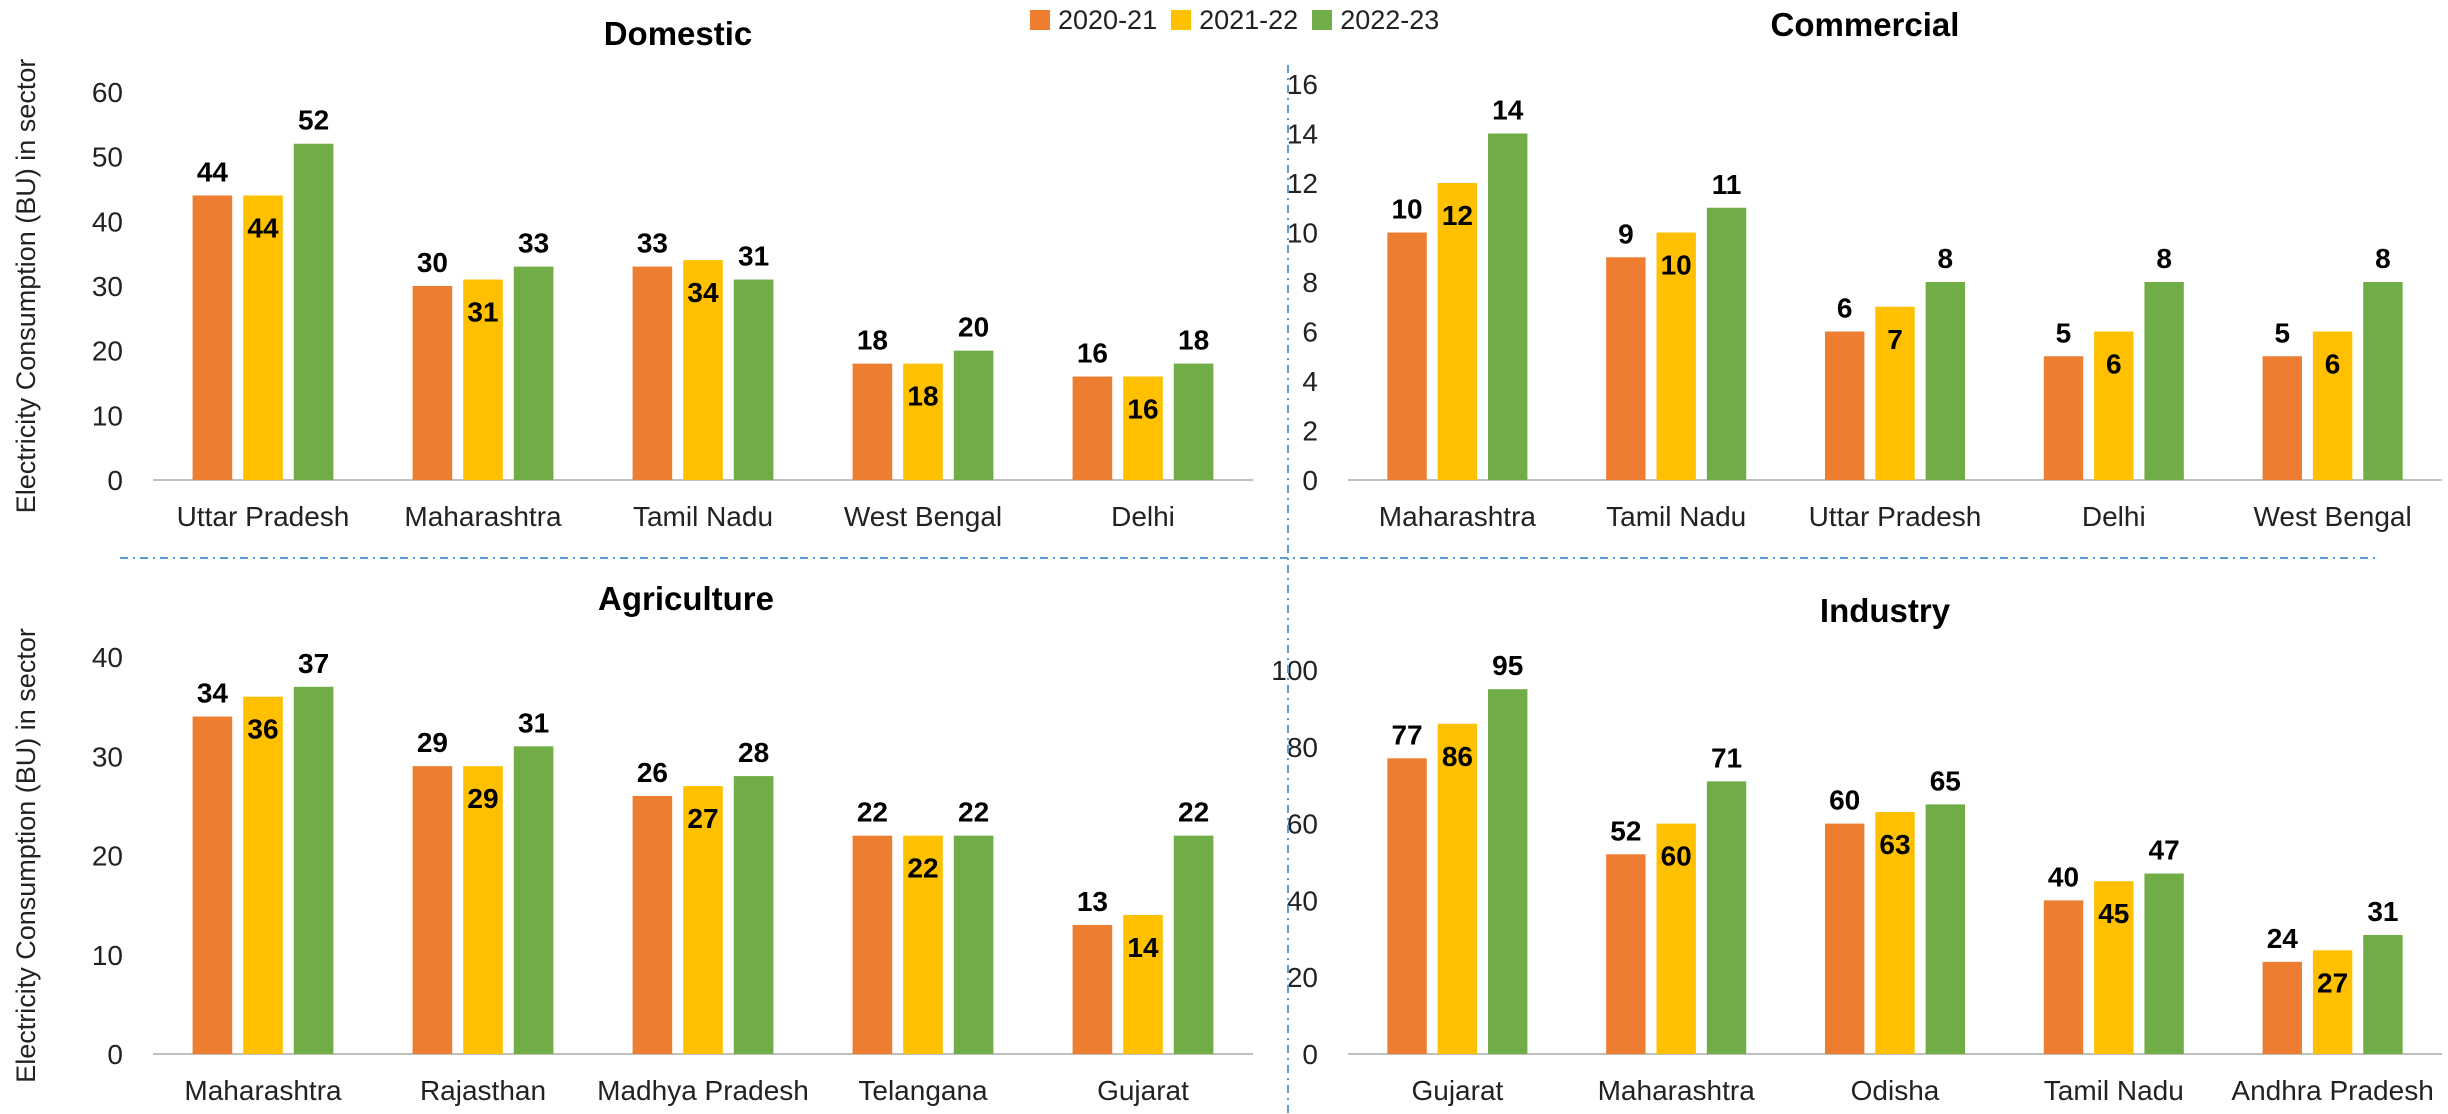  I want to click on x-tick-label: Madhya Pradesh, so click(703, 1090).